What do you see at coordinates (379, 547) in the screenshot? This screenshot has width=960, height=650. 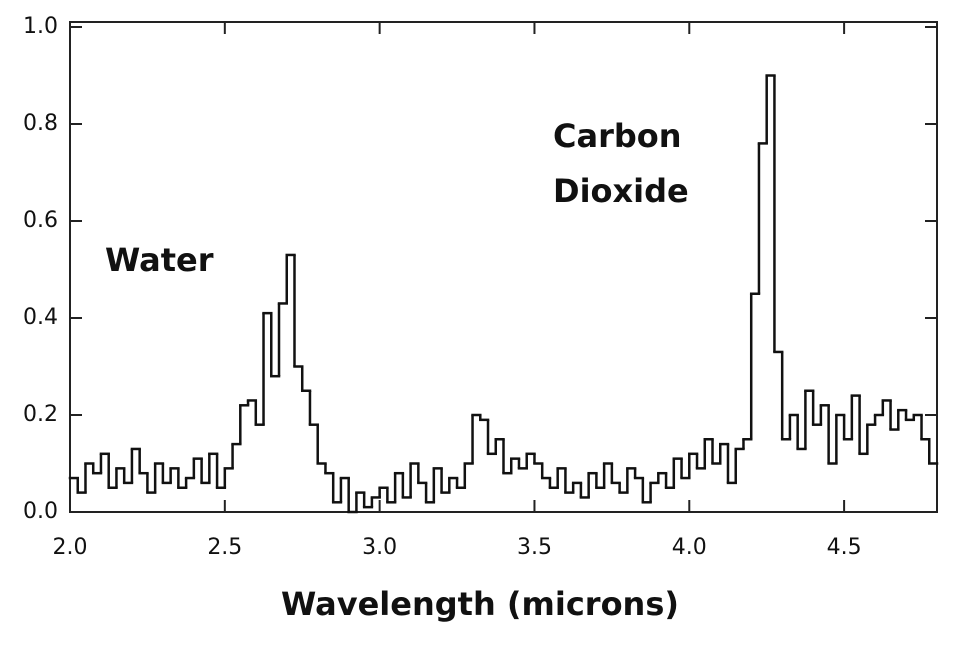 I see `x-tick-label: 3.0` at bounding box center [379, 547].